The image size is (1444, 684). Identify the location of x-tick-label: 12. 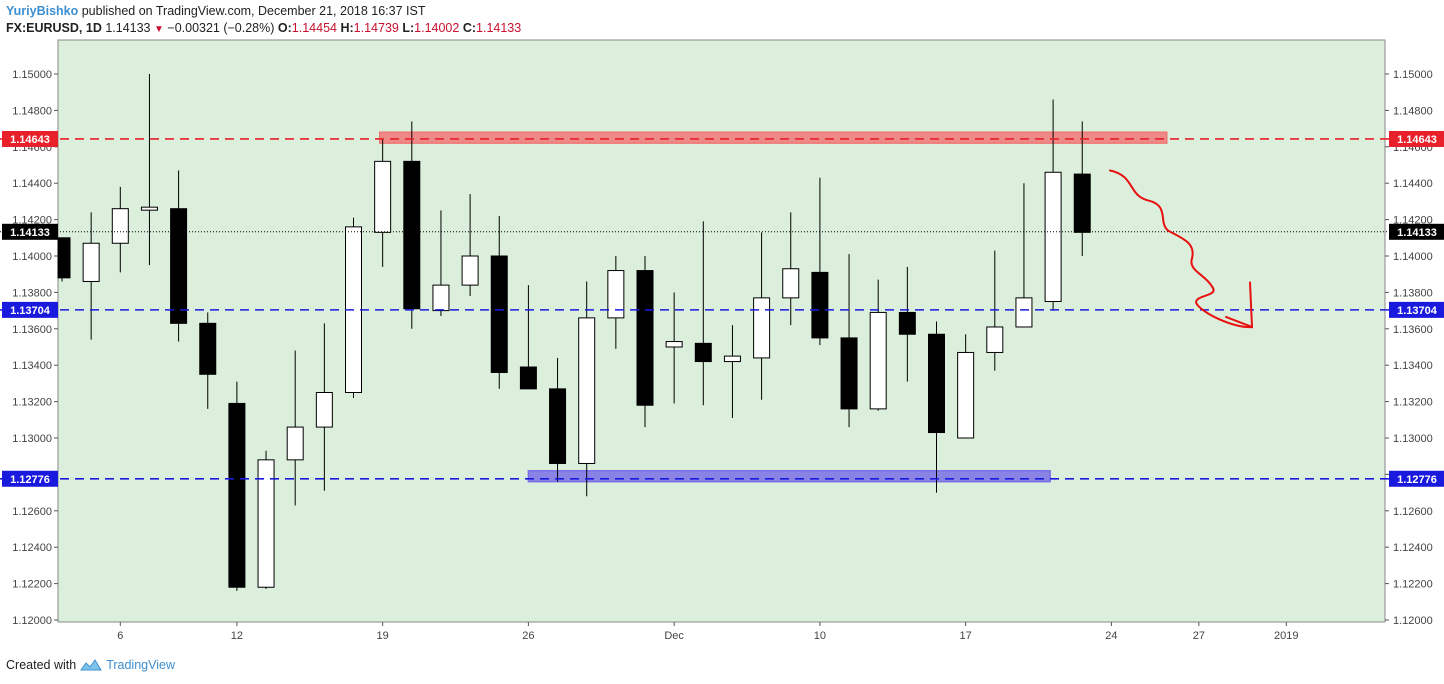
(237, 636).